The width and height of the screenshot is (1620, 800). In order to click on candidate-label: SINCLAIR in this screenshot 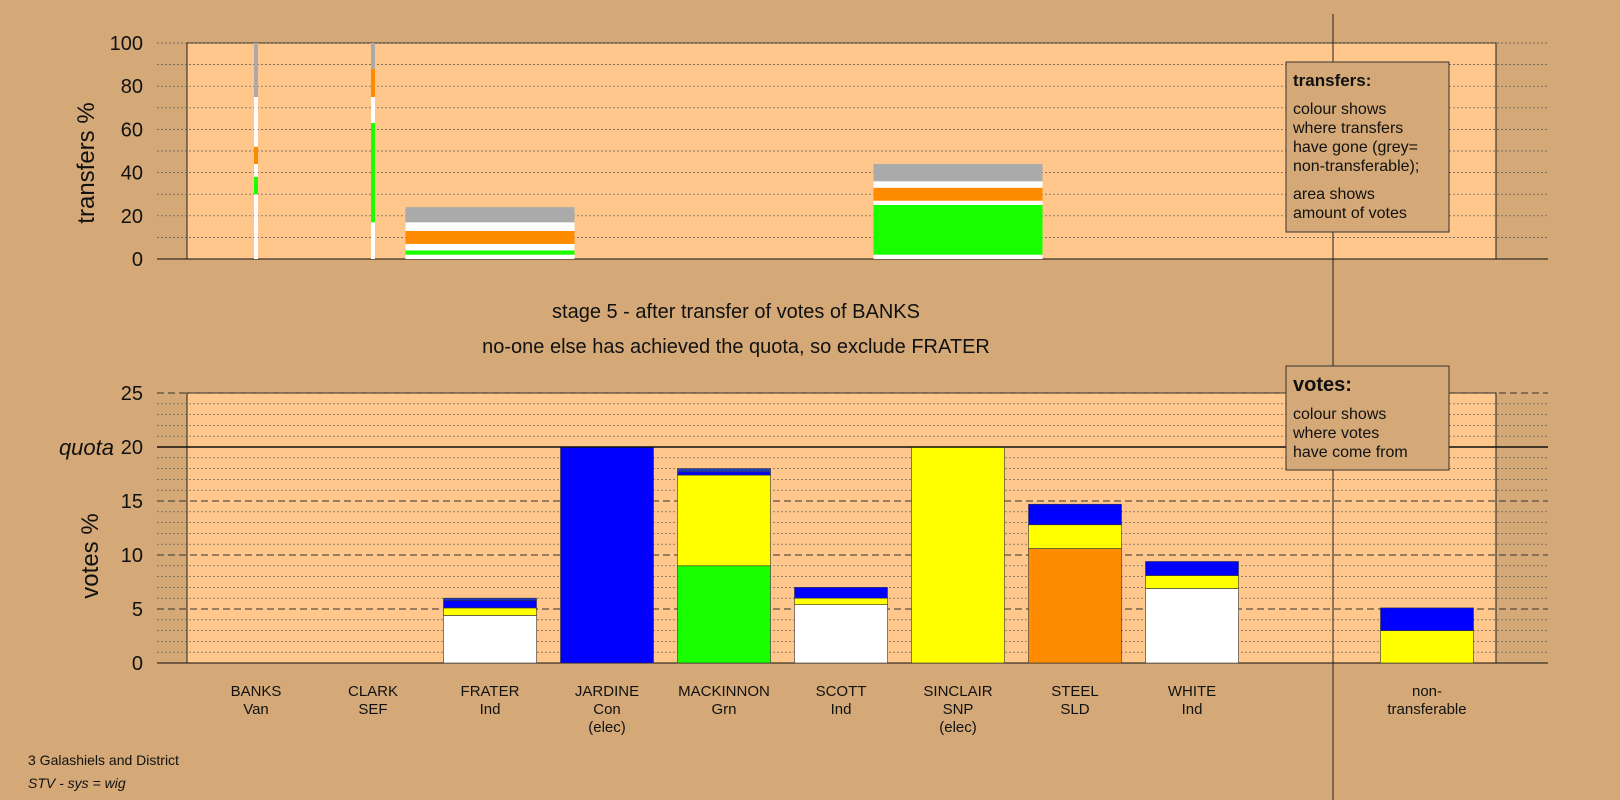, I will do `click(957, 691)`.